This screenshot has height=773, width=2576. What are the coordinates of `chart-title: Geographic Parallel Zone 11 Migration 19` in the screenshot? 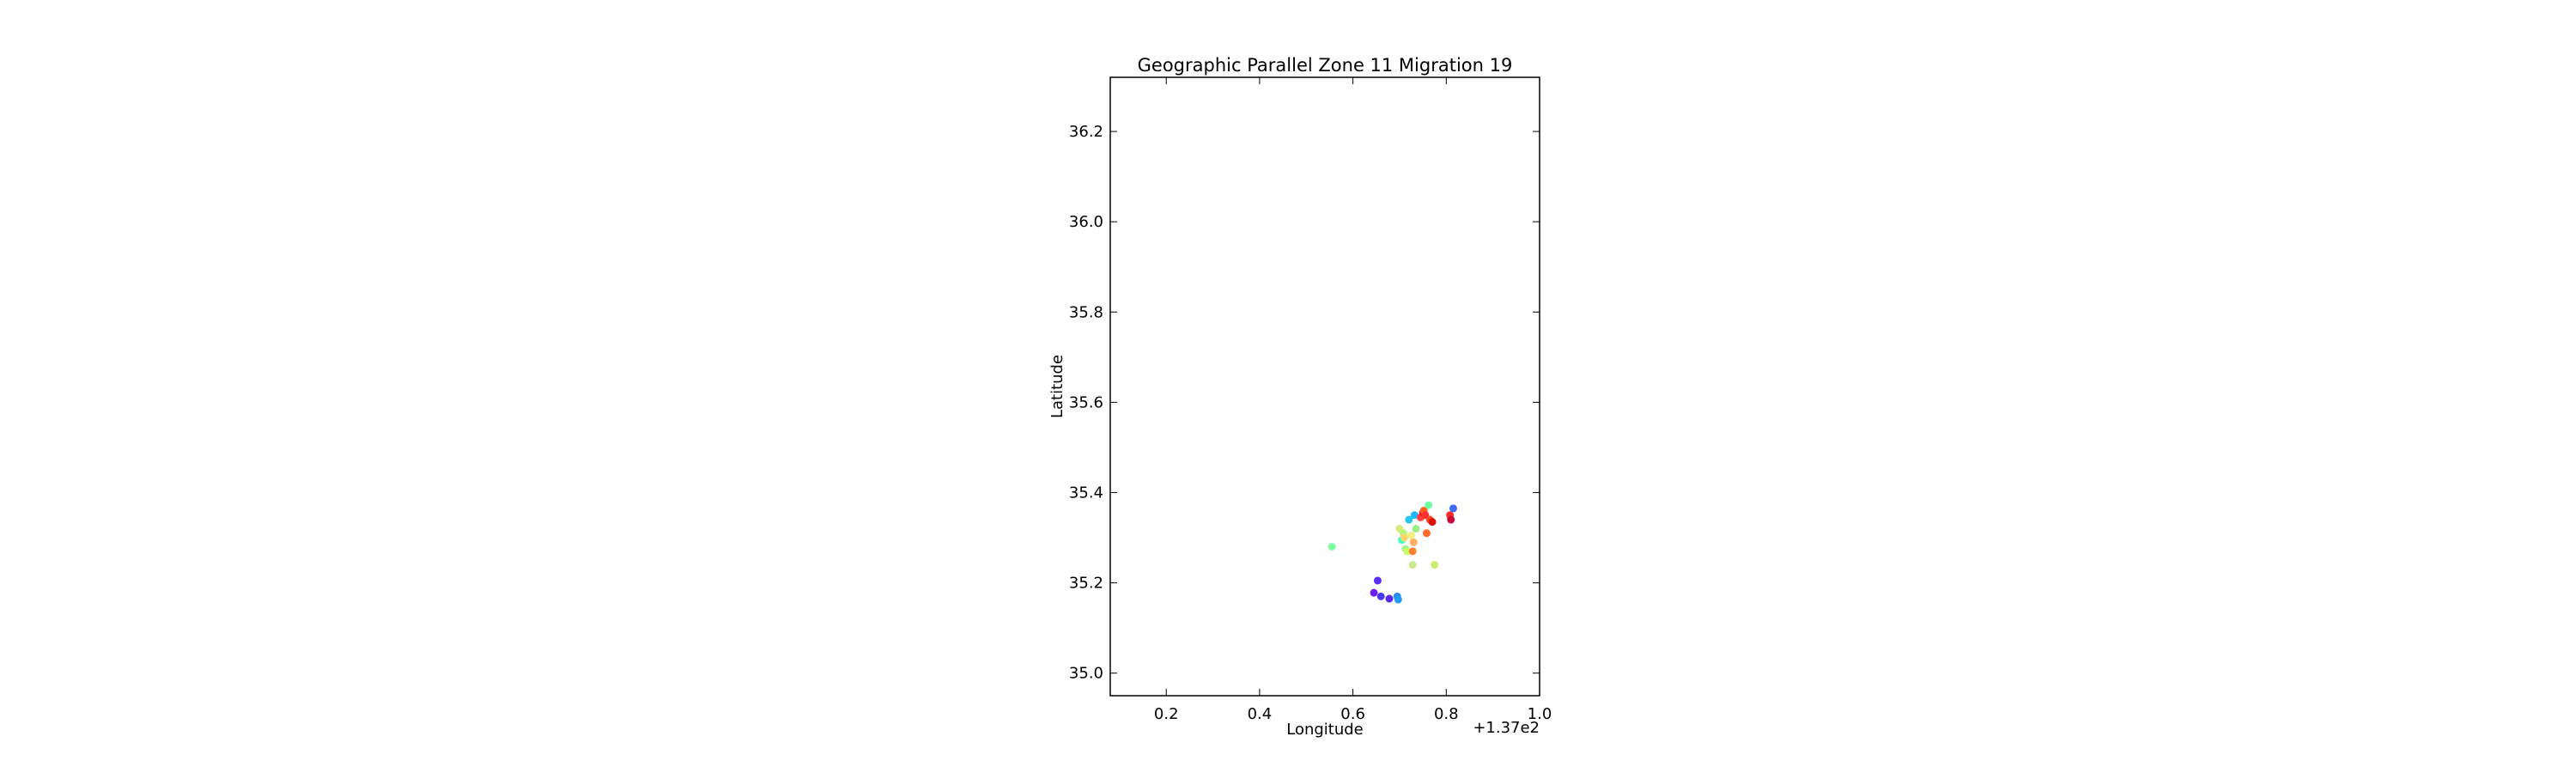 It's located at (1325, 65).